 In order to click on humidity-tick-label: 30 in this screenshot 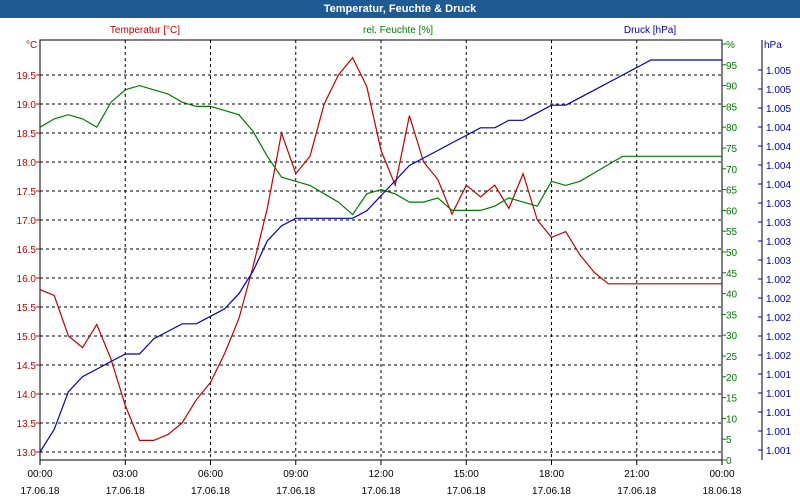, I will do `click(732, 336)`.